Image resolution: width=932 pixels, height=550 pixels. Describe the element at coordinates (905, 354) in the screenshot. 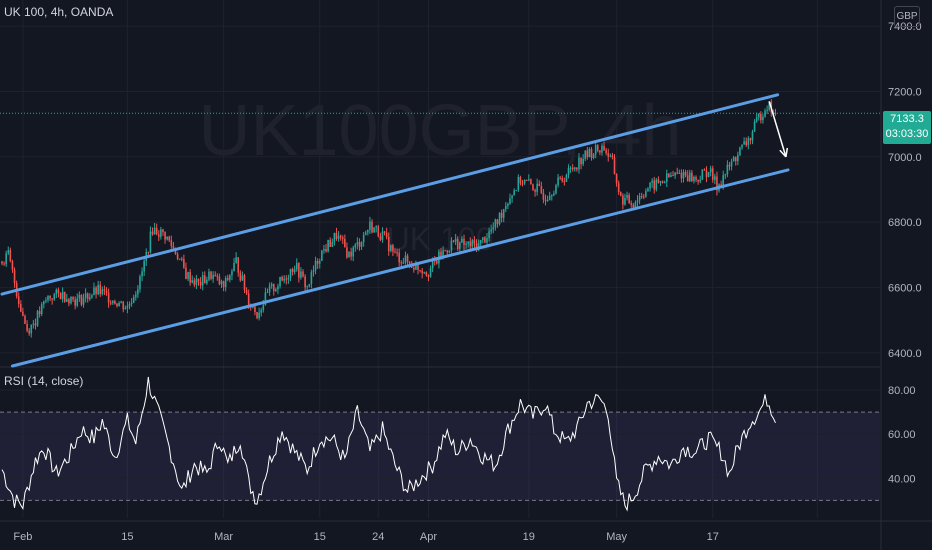

I see `price-tick-label: 6400.0` at that location.